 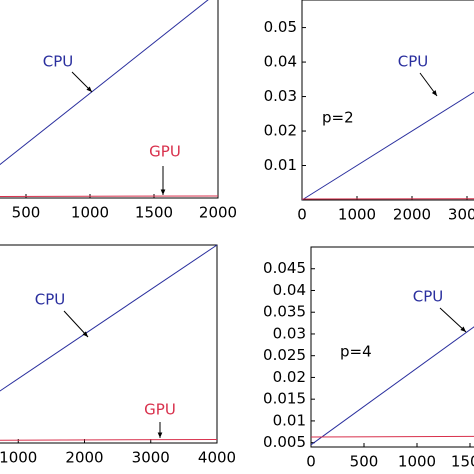 I want to click on y-tick-label: 0.015, so click(x=284, y=399).